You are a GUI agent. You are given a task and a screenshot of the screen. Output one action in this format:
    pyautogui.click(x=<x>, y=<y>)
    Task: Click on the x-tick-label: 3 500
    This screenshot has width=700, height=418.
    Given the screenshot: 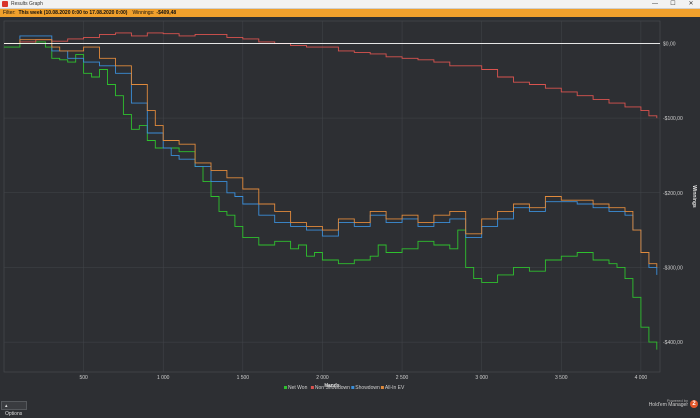 What is the action you would take?
    pyautogui.click(x=561, y=378)
    